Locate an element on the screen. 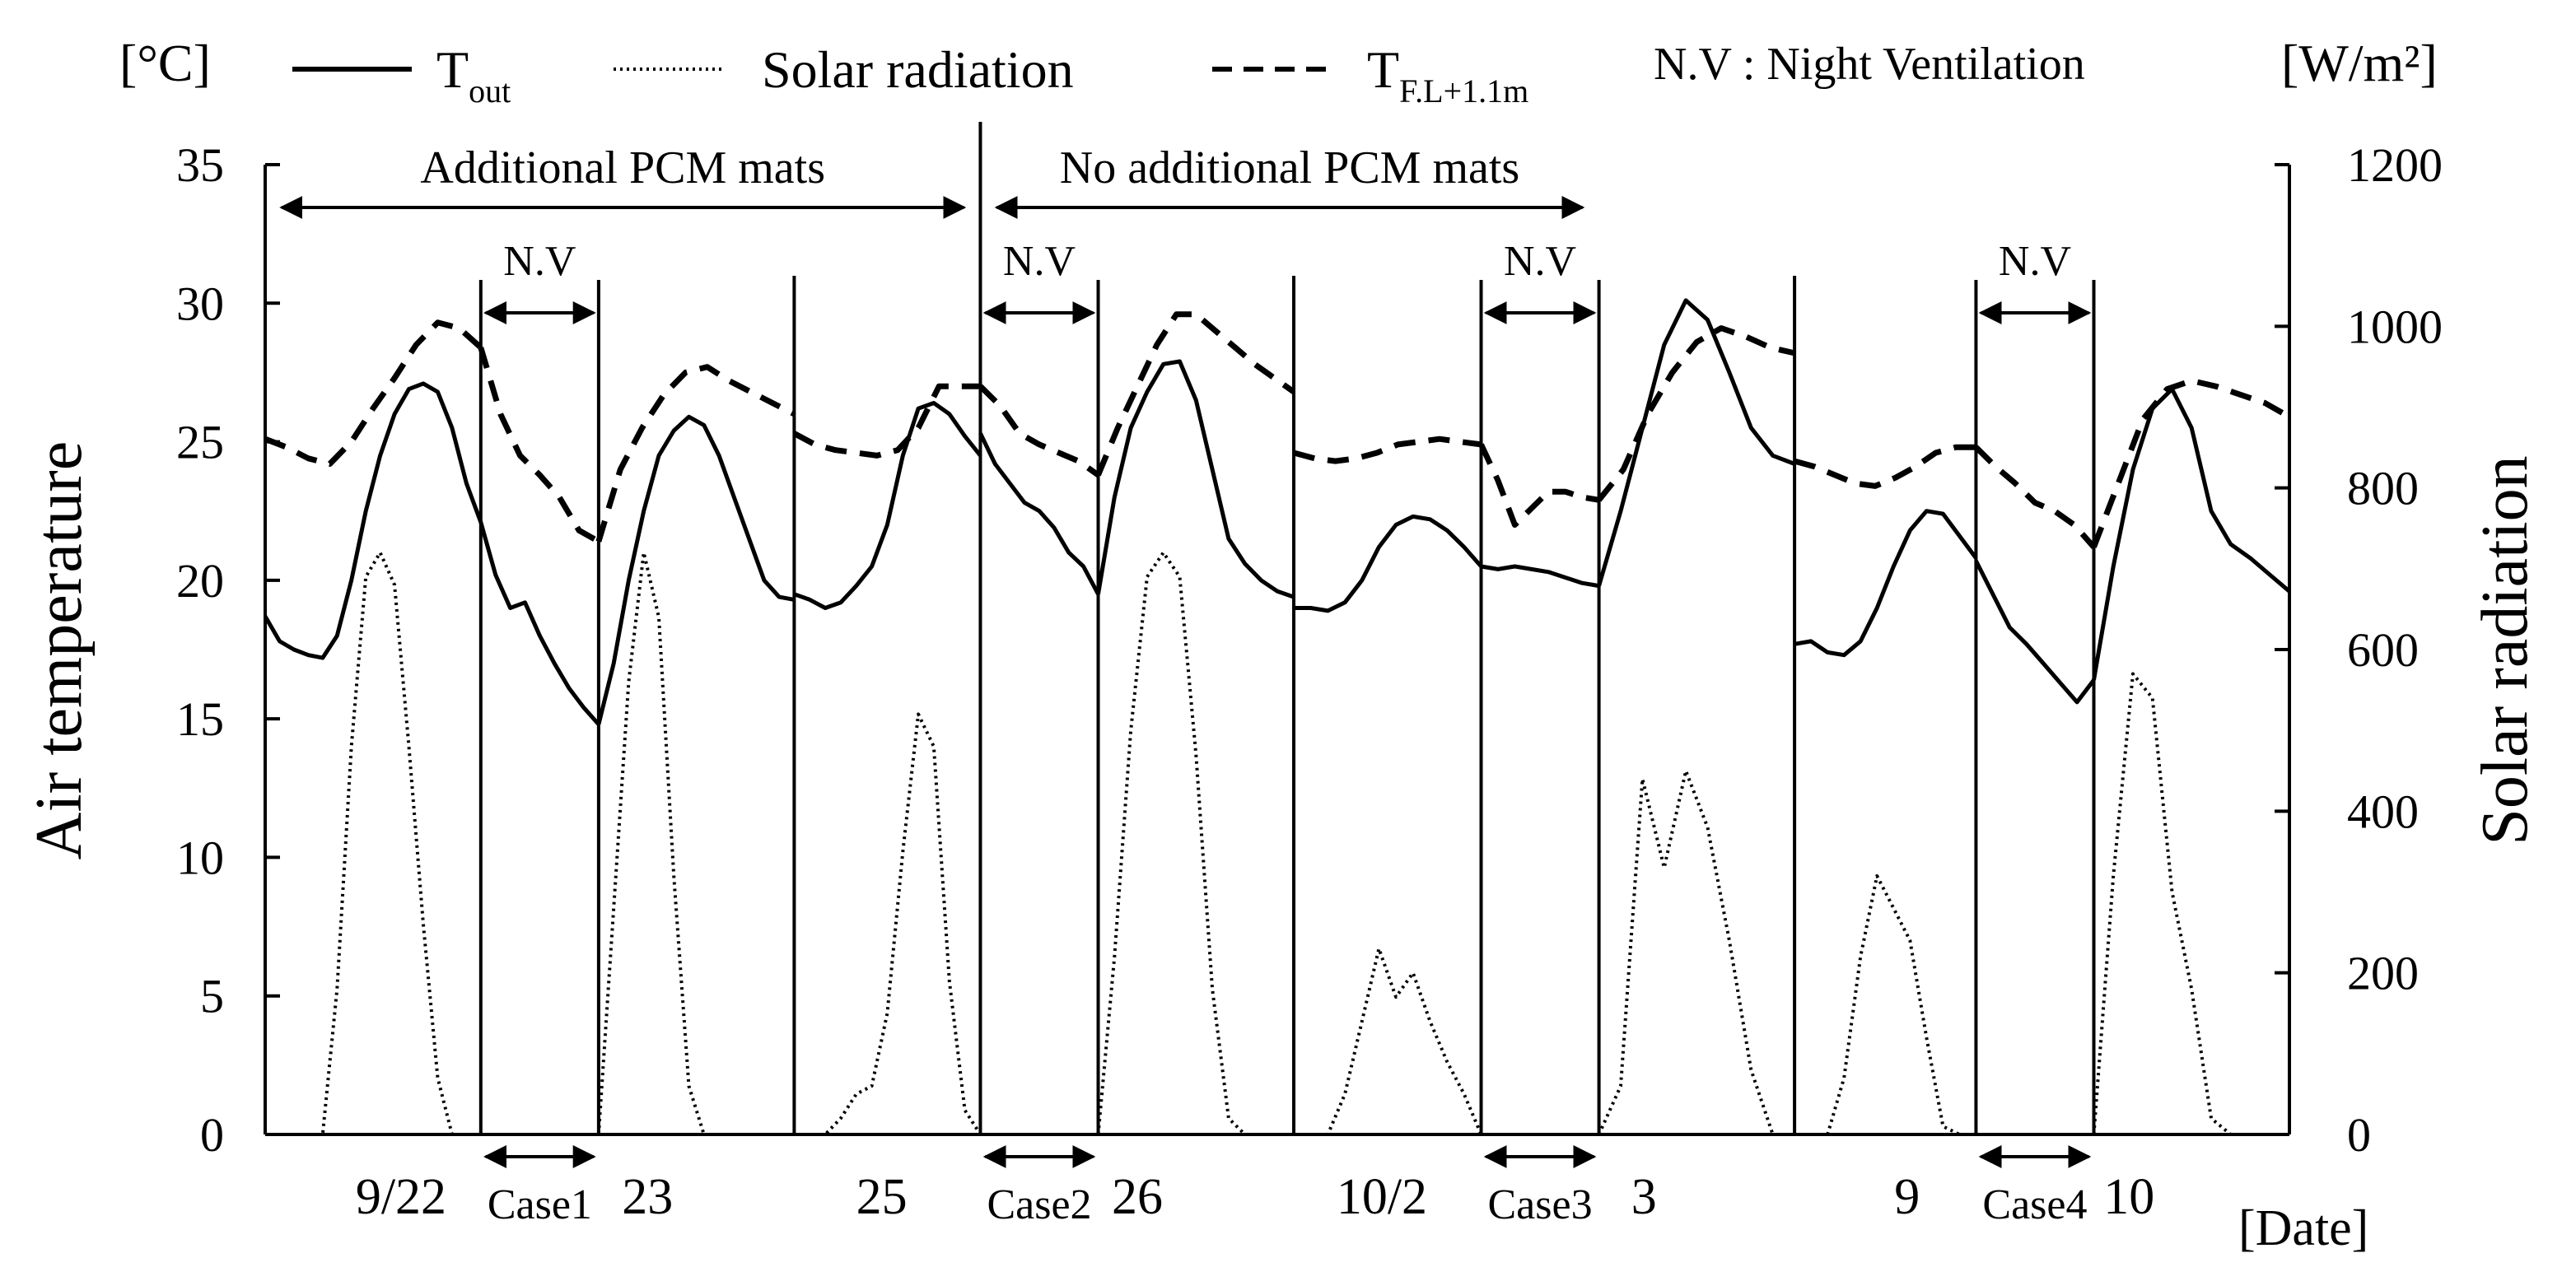  left-tick-label: 20 is located at coordinates (200, 581).